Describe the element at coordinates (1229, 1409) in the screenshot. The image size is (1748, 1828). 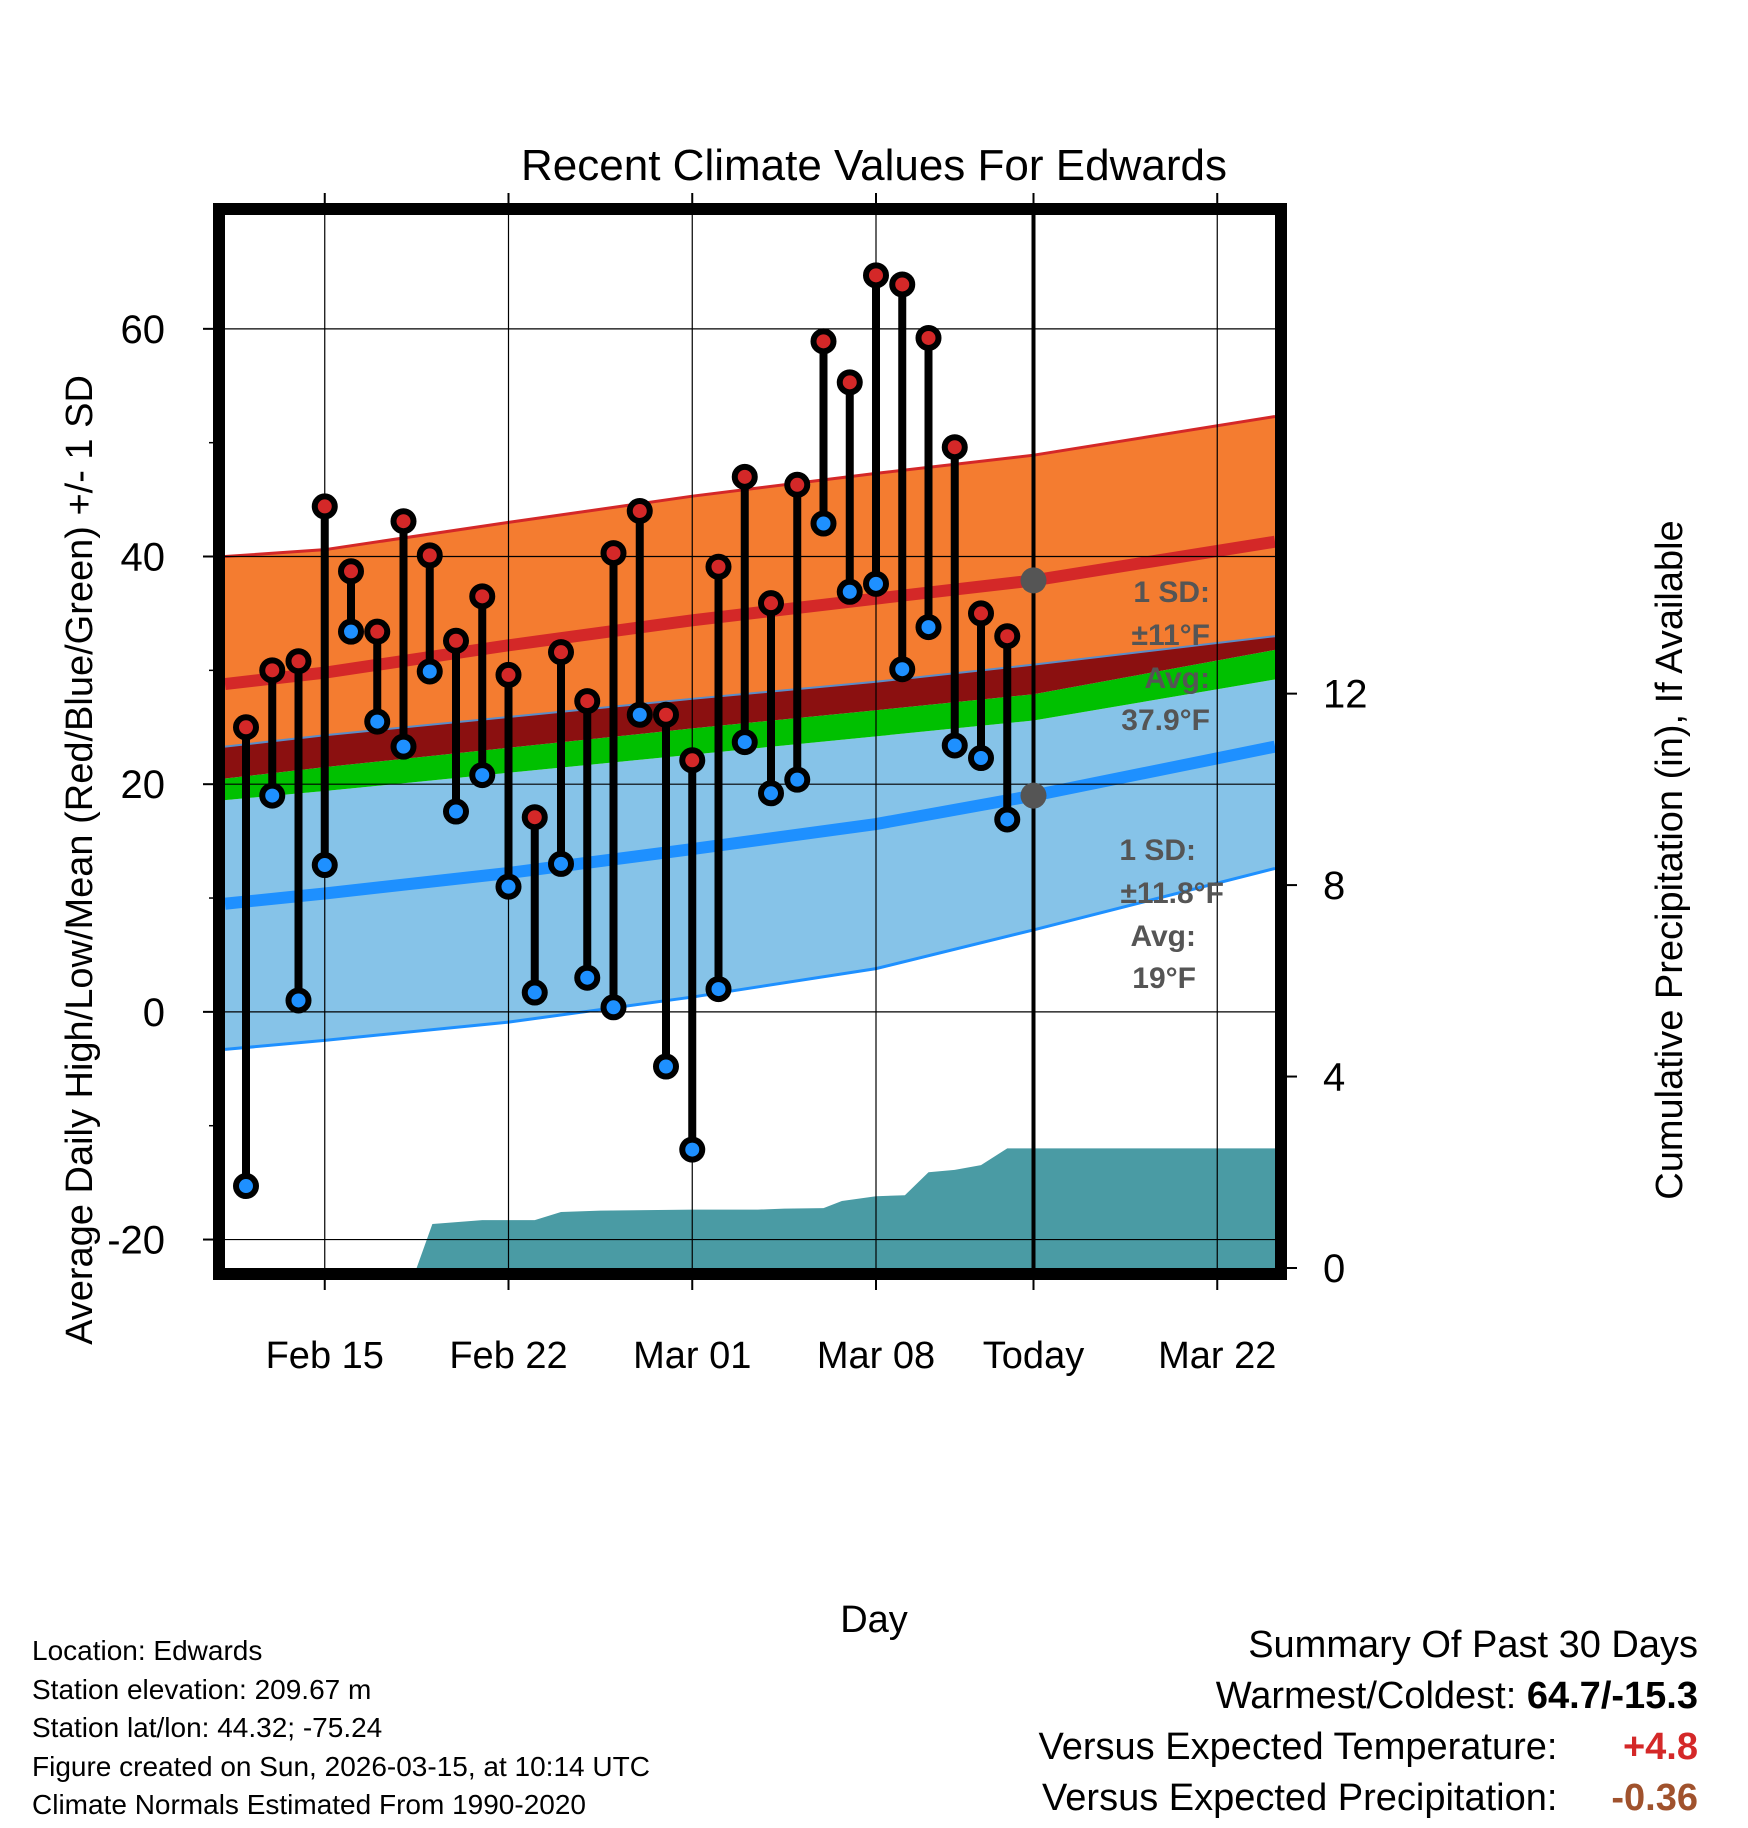
I see `days-count-label: 30` at that location.